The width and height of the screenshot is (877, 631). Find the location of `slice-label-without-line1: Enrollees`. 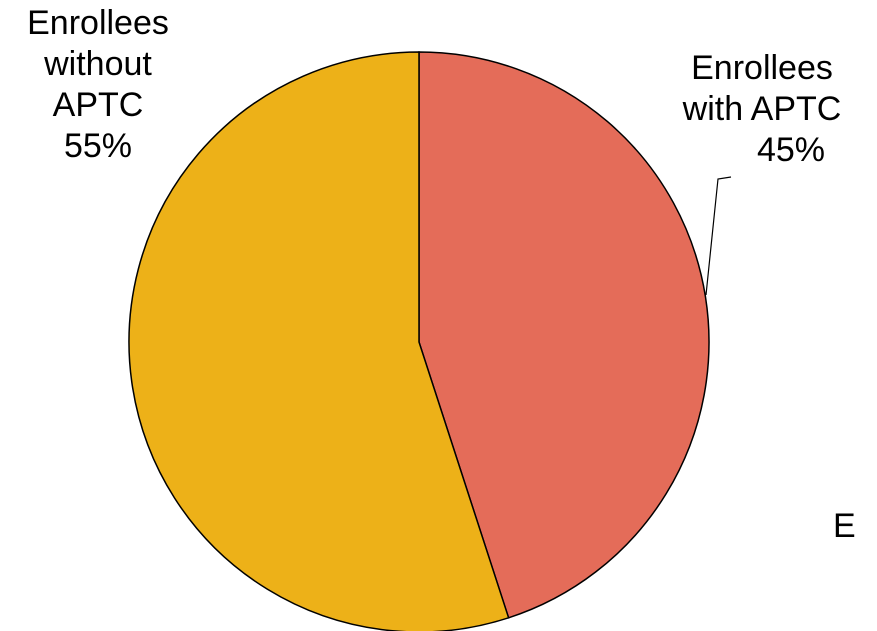

slice-label-without-line1: Enrollees is located at coordinates (98, 23).